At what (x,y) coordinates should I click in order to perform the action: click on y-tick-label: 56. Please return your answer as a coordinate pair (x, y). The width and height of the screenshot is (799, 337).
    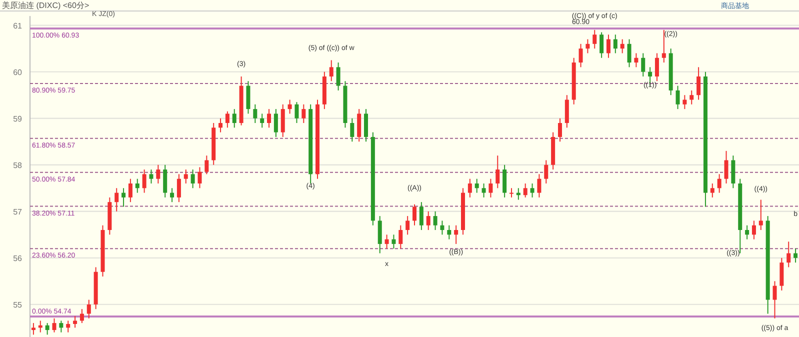
    Looking at the image, I should click on (18, 258).